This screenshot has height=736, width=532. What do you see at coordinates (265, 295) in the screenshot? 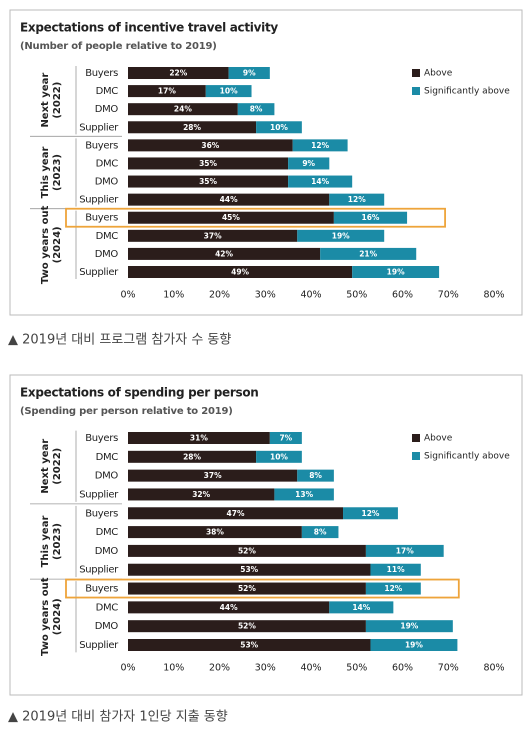
I see `x-tick-label: 30%` at bounding box center [265, 295].